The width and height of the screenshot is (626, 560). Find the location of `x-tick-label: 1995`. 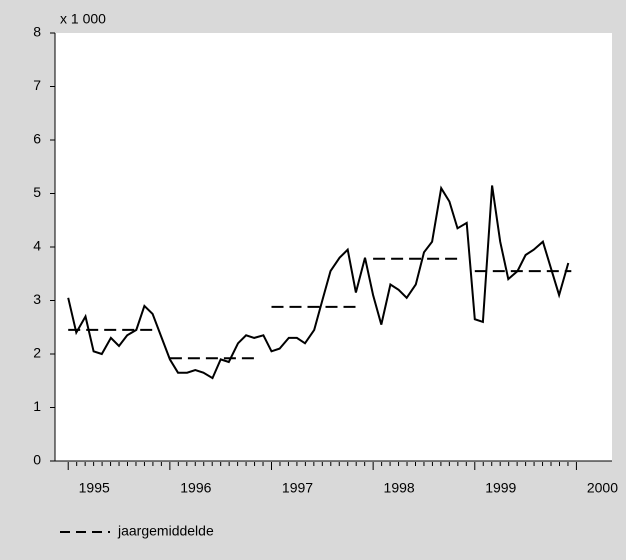

x-tick-label: 1995 is located at coordinates (94, 488).